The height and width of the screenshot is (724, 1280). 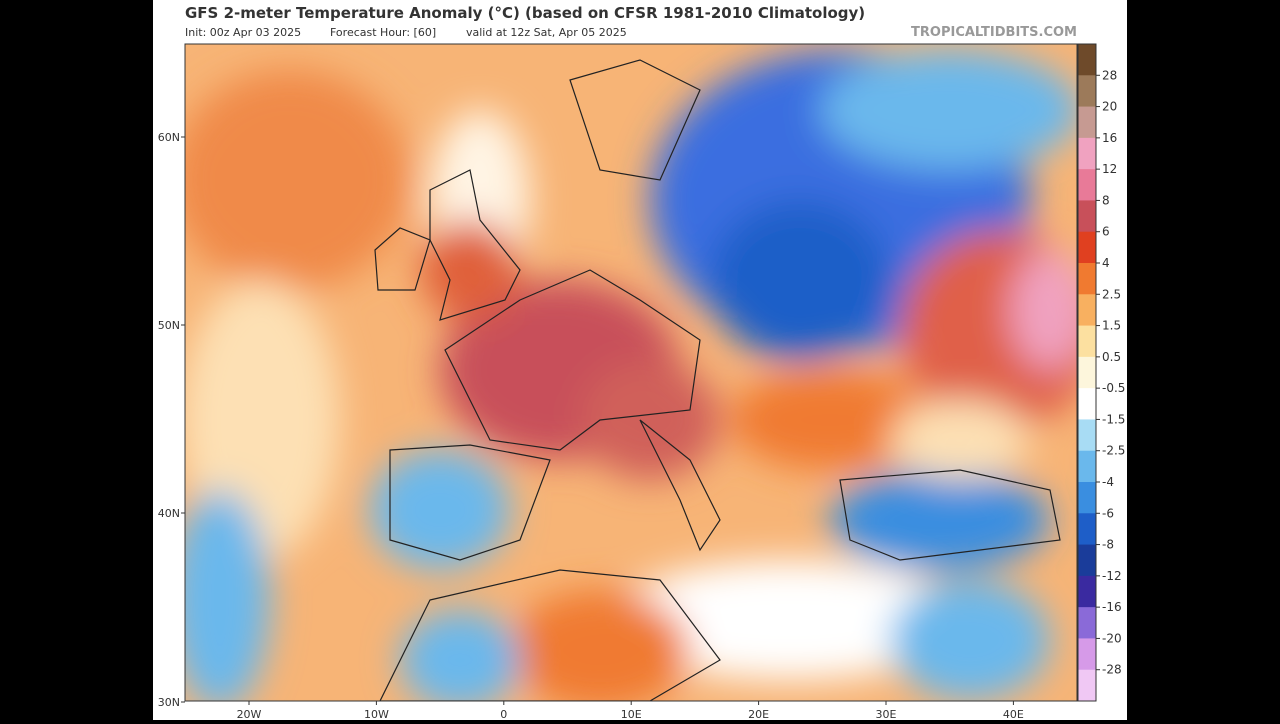 What do you see at coordinates (1112, 638) in the screenshot?
I see `colorbar-label: -20` at bounding box center [1112, 638].